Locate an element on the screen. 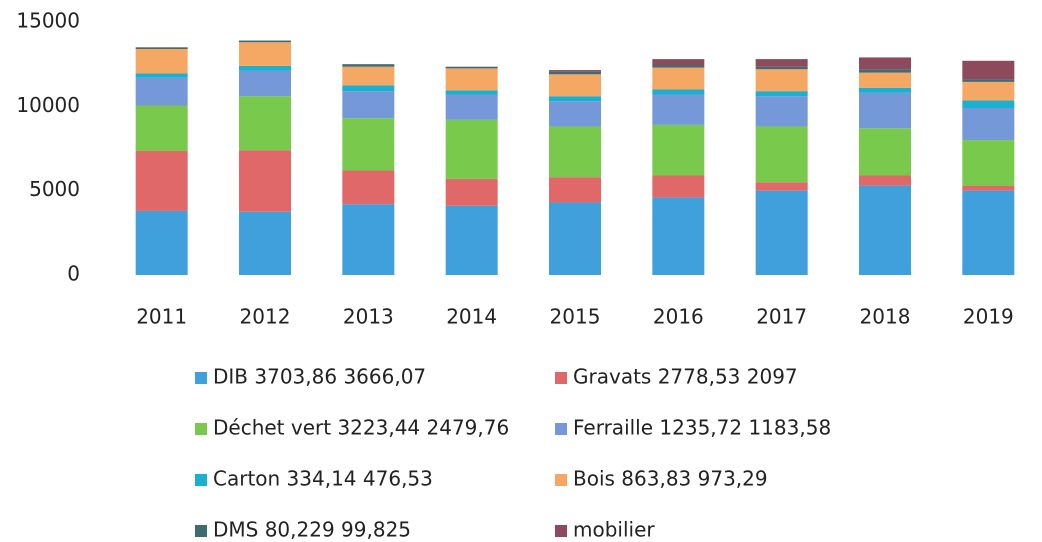 This screenshot has height=542, width=1042. x-tick-label: 2015 is located at coordinates (575, 317).